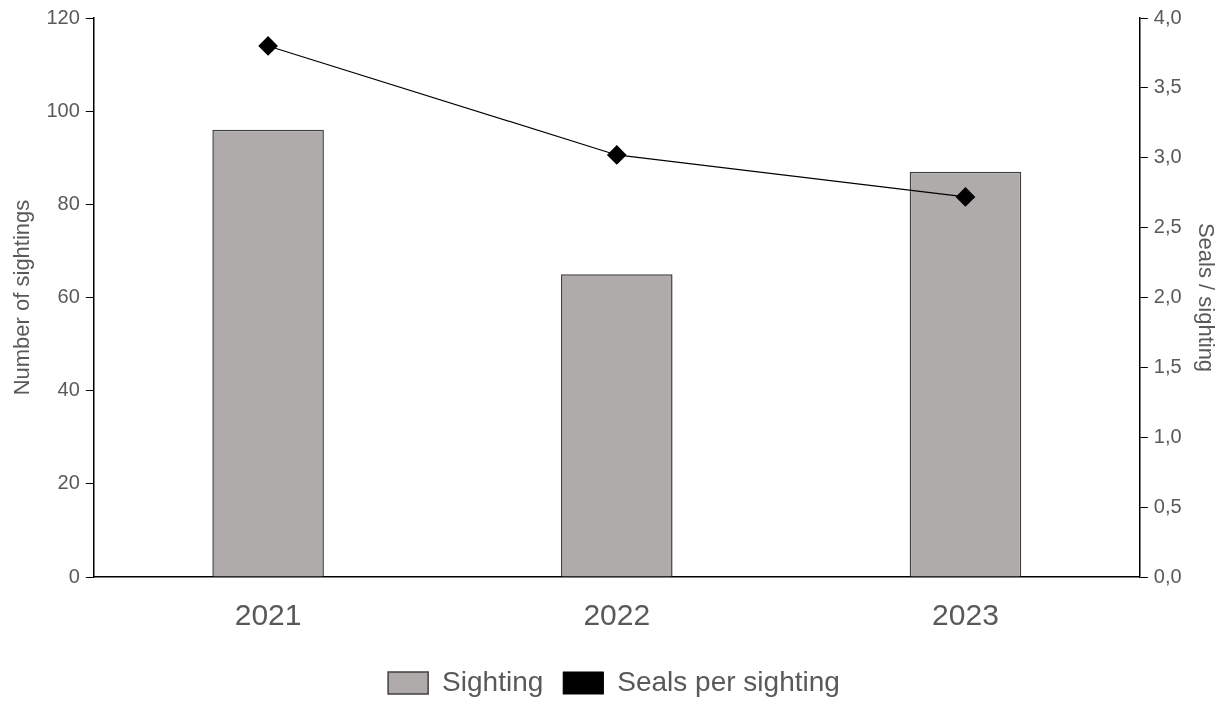 The height and width of the screenshot is (707, 1228). Describe the element at coordinates (965, 615) in the screenshot. I see `x-tick-label: 2023` at that location.